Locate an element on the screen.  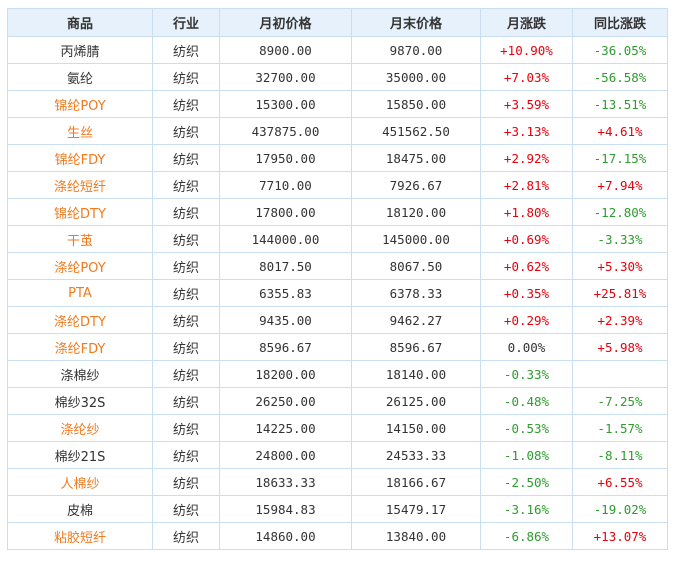
end-price-cell: 35000.00 is located at coordinates (416, 77).